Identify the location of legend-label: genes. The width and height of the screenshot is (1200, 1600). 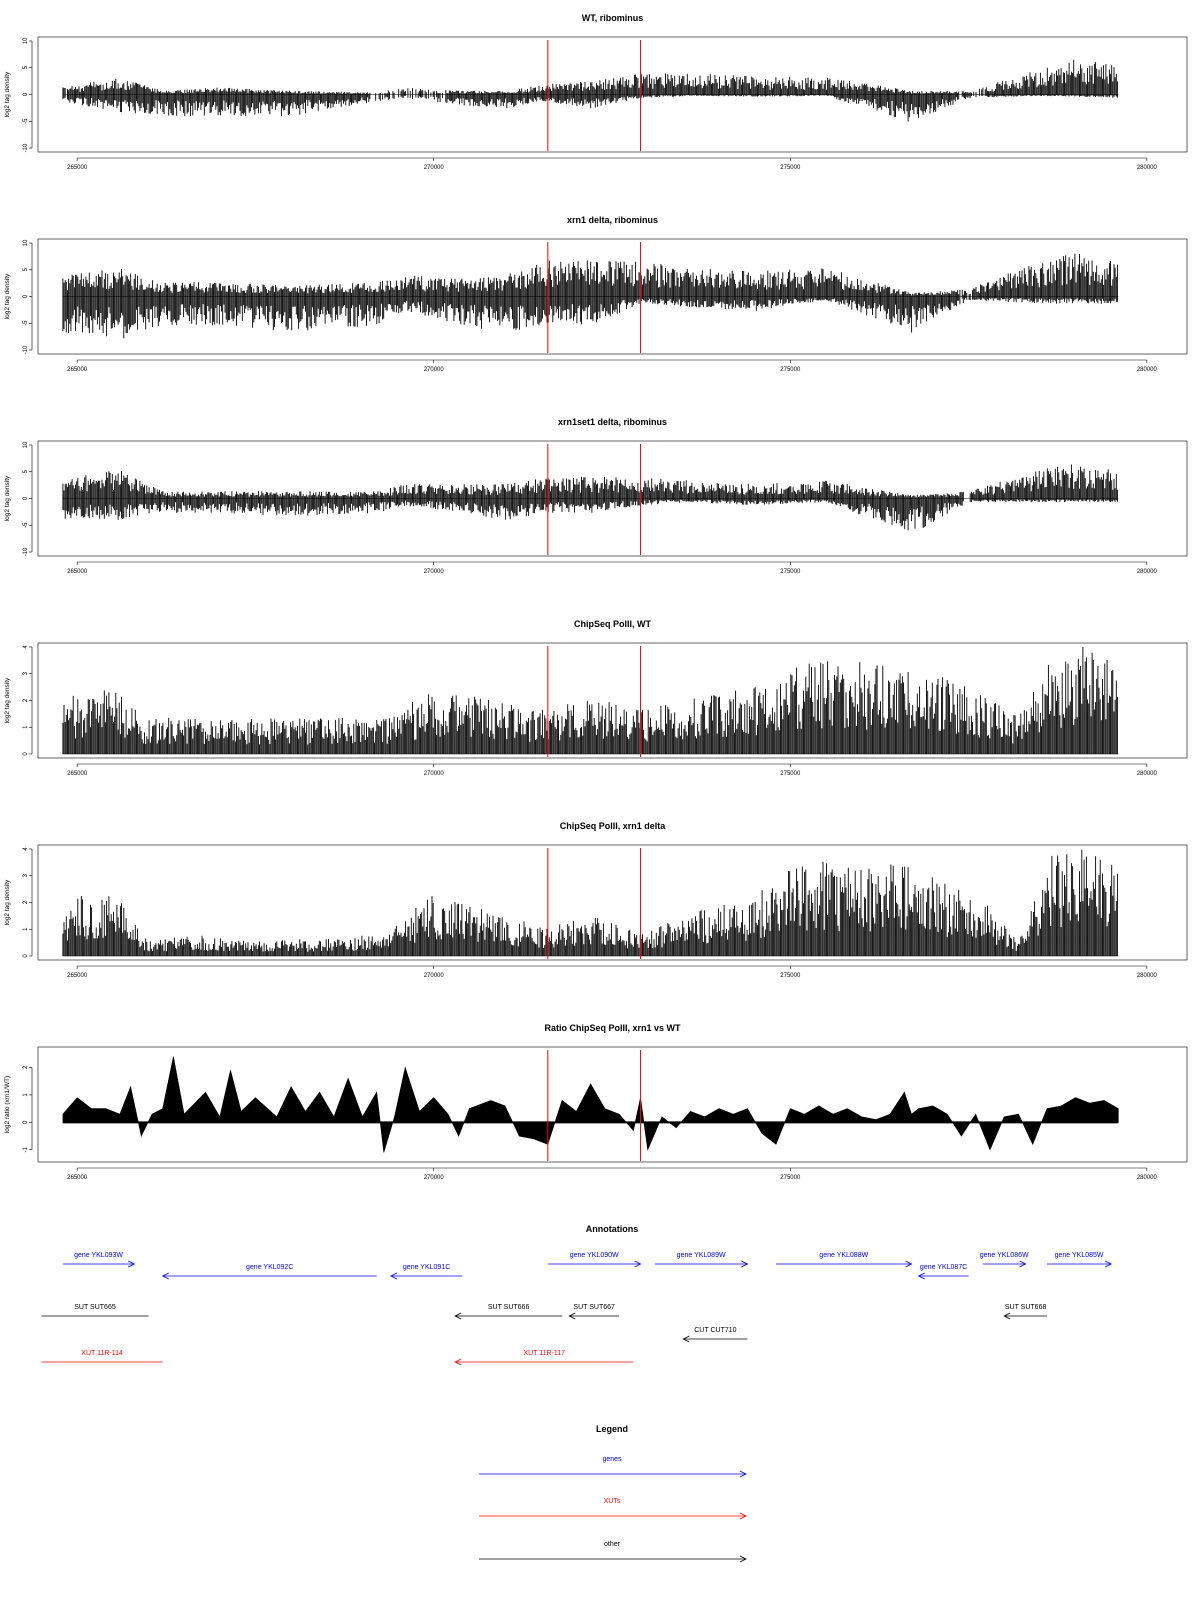
(612, 1459).